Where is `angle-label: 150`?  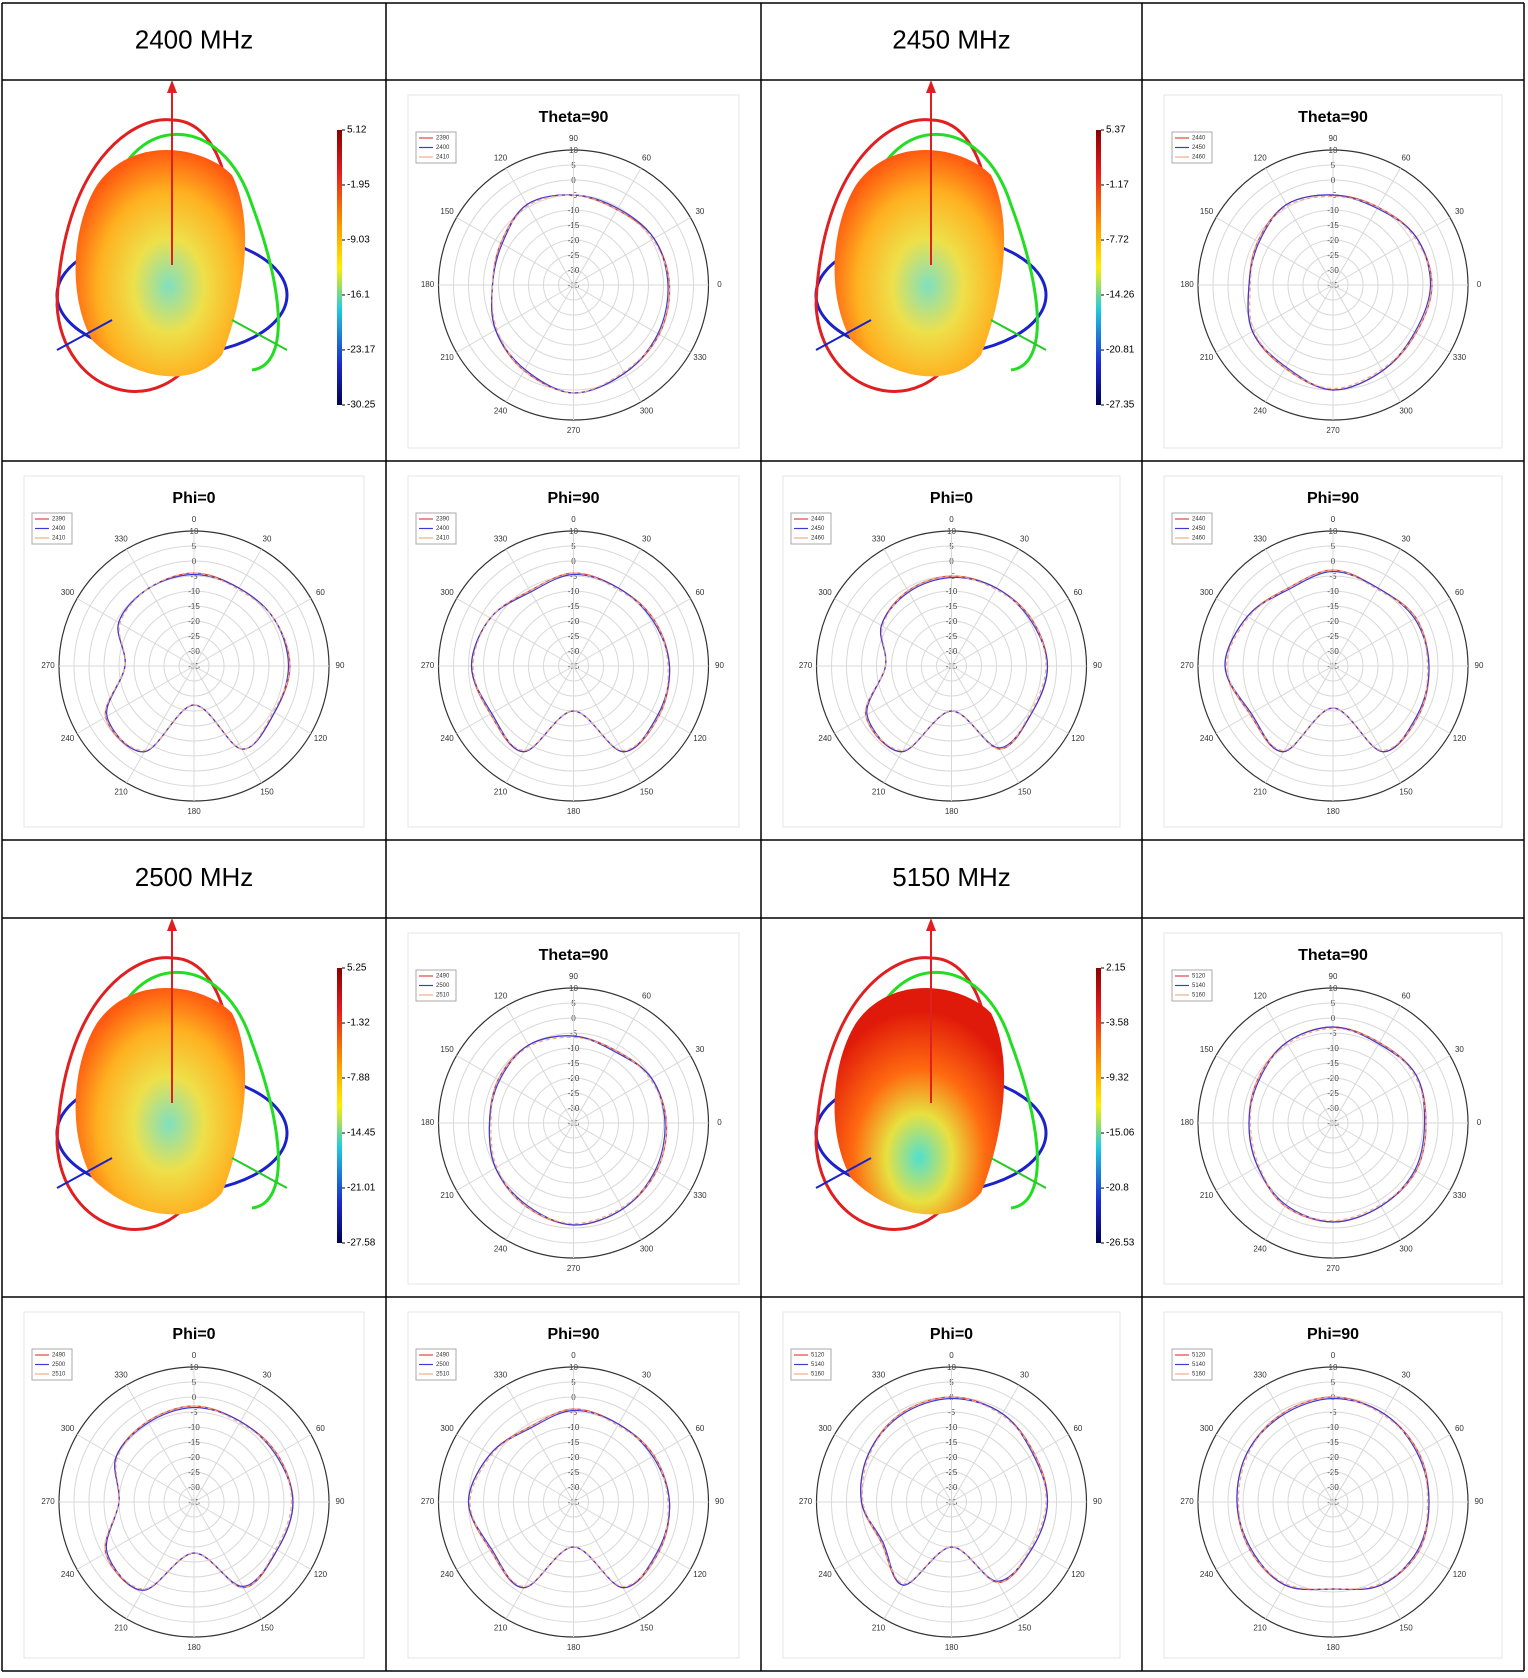
angle-label: 150 is located at coordinates (1406, 792).